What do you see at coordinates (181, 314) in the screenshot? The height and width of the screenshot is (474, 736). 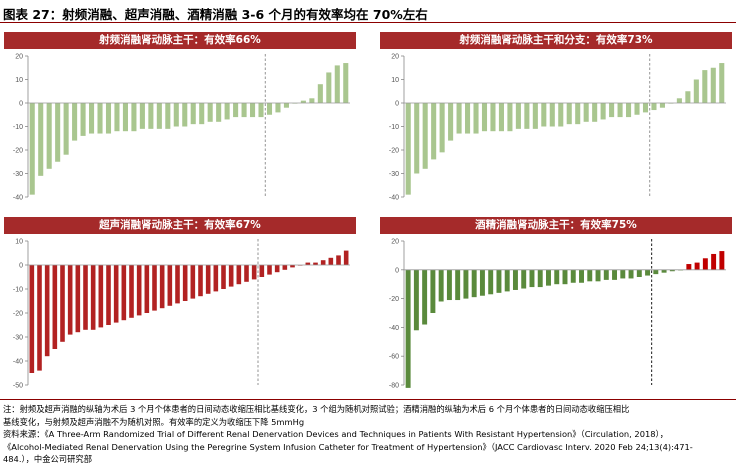 I see `bar-chart-ultrasound: -50 -40 -30 -20 -10 0 10` at bounding box center [181, 314].